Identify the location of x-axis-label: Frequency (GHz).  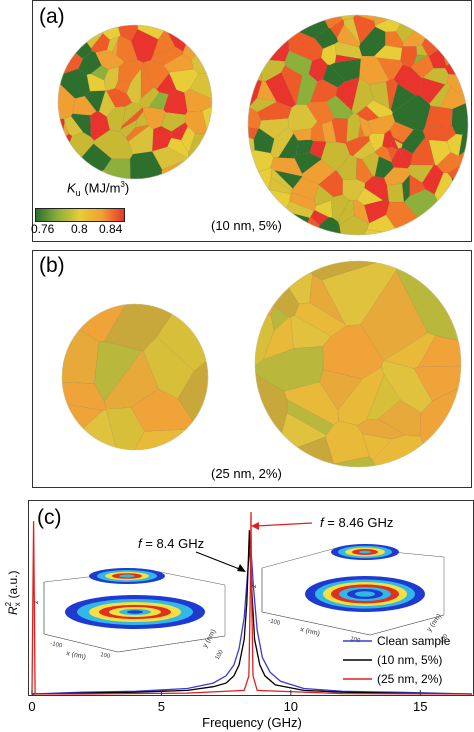
(252, 722).